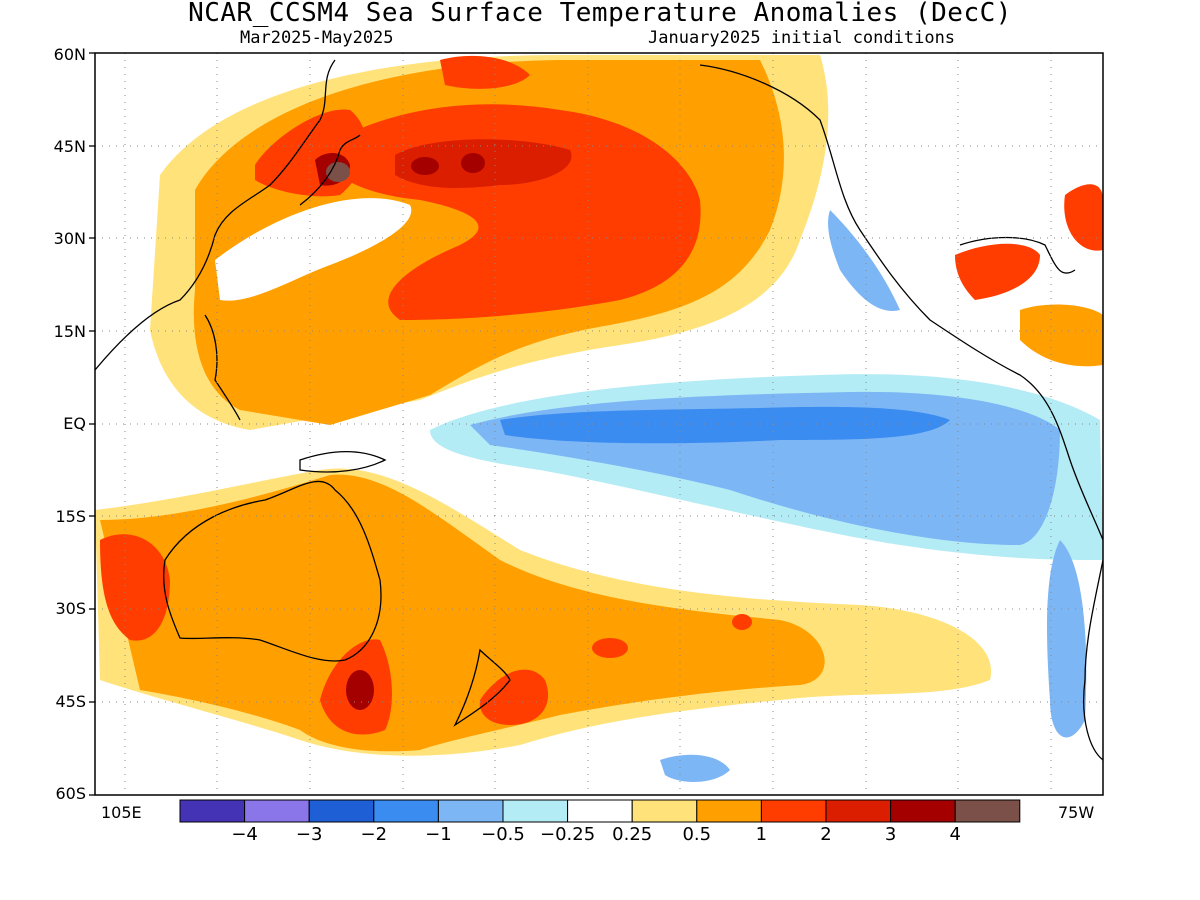 The height and width of the screenshot is (900, 1200). What do you see at coordinates (514, 697) in the screenshot?
I see `new-zealand-warm` at bounding box center [514, 697].